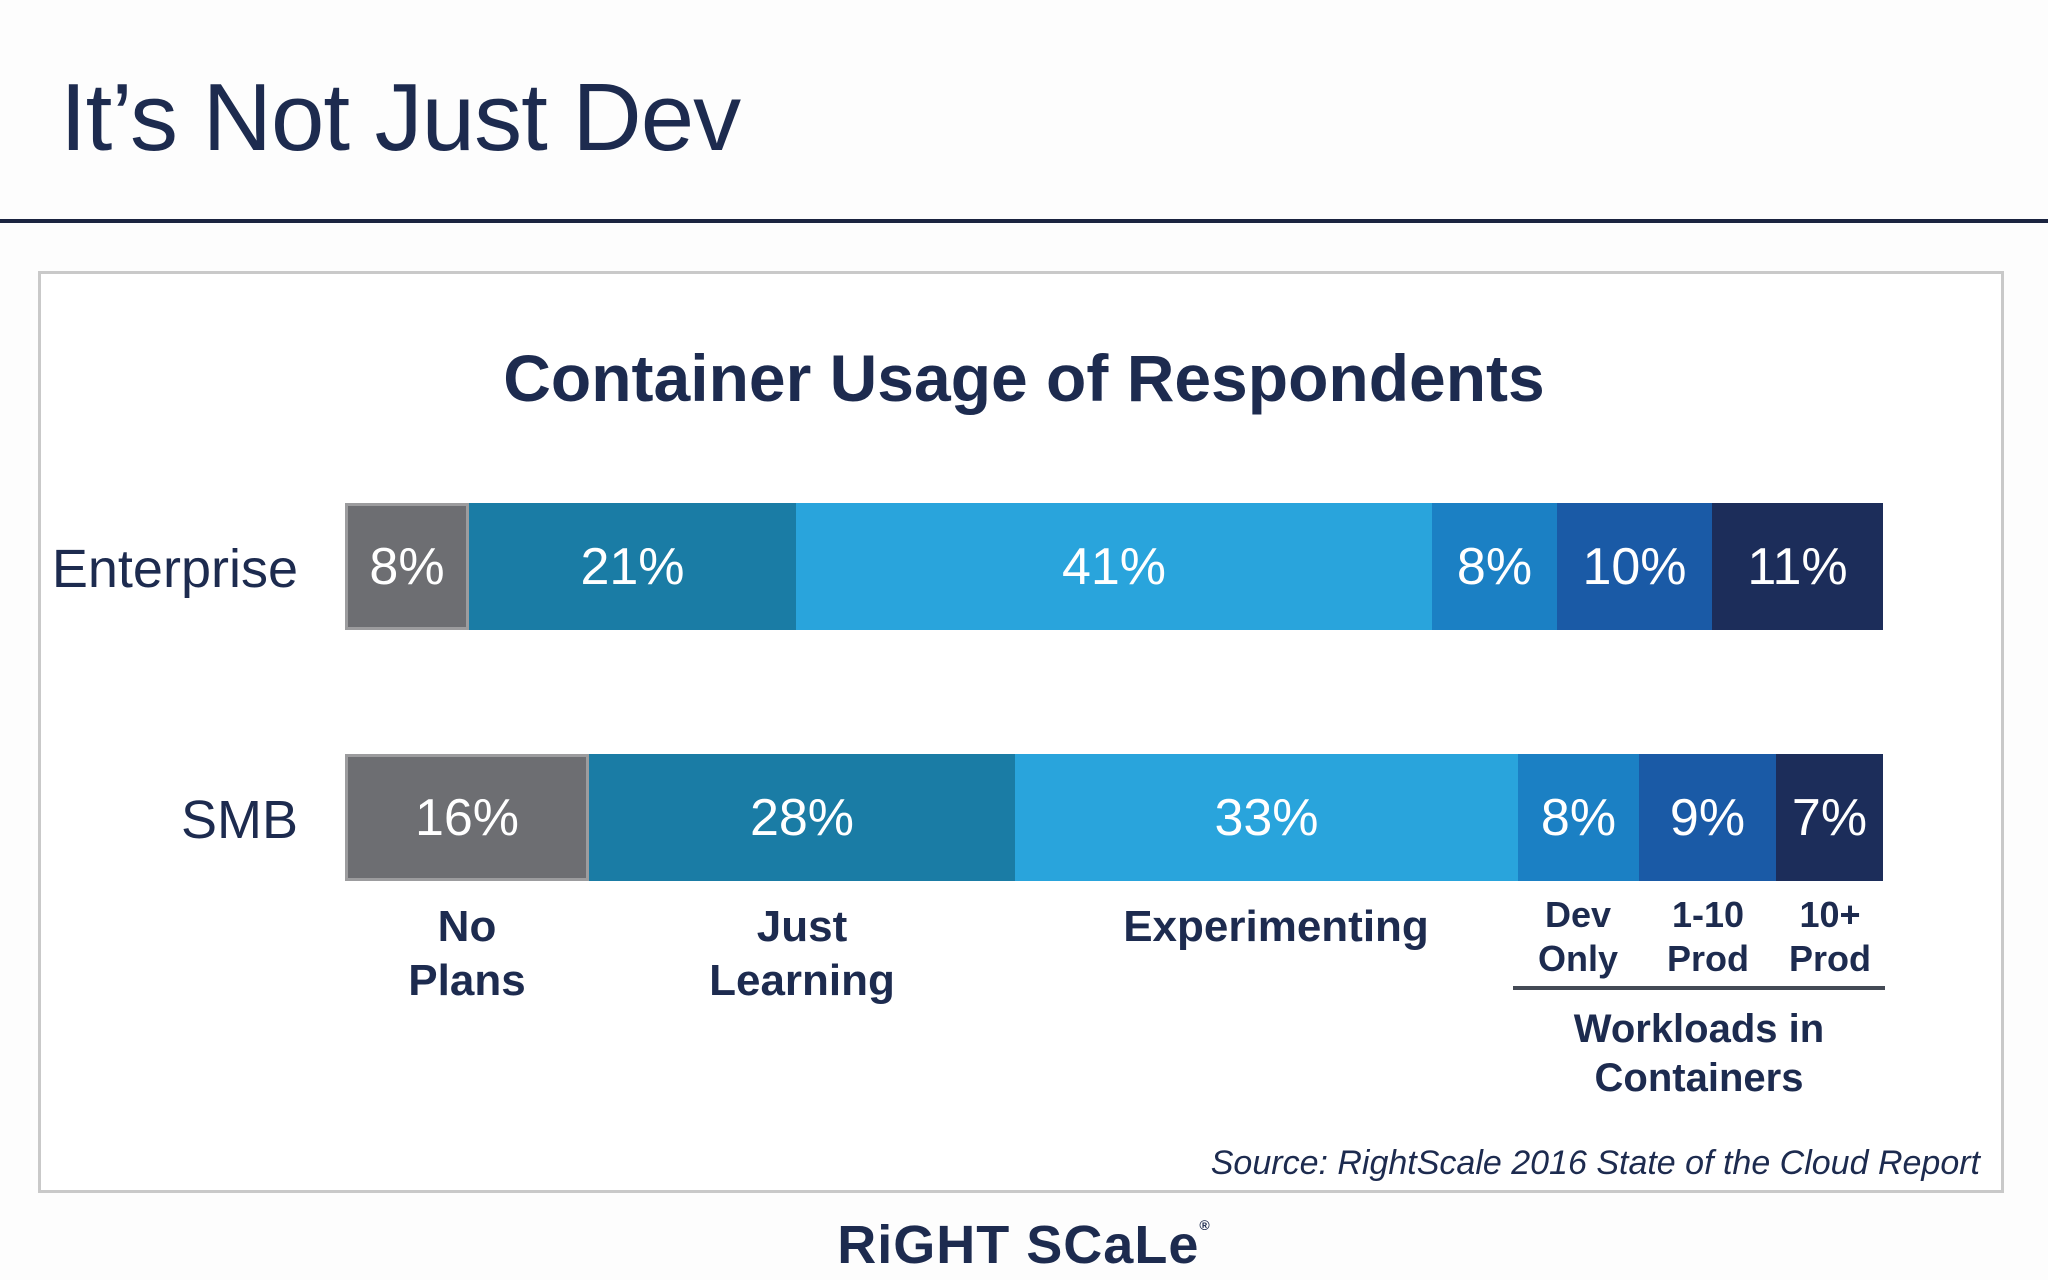  What do you see at coordinates (467, 926) in the screenshot?
I see `category-label-line: No` at bounding box center [467, 926].